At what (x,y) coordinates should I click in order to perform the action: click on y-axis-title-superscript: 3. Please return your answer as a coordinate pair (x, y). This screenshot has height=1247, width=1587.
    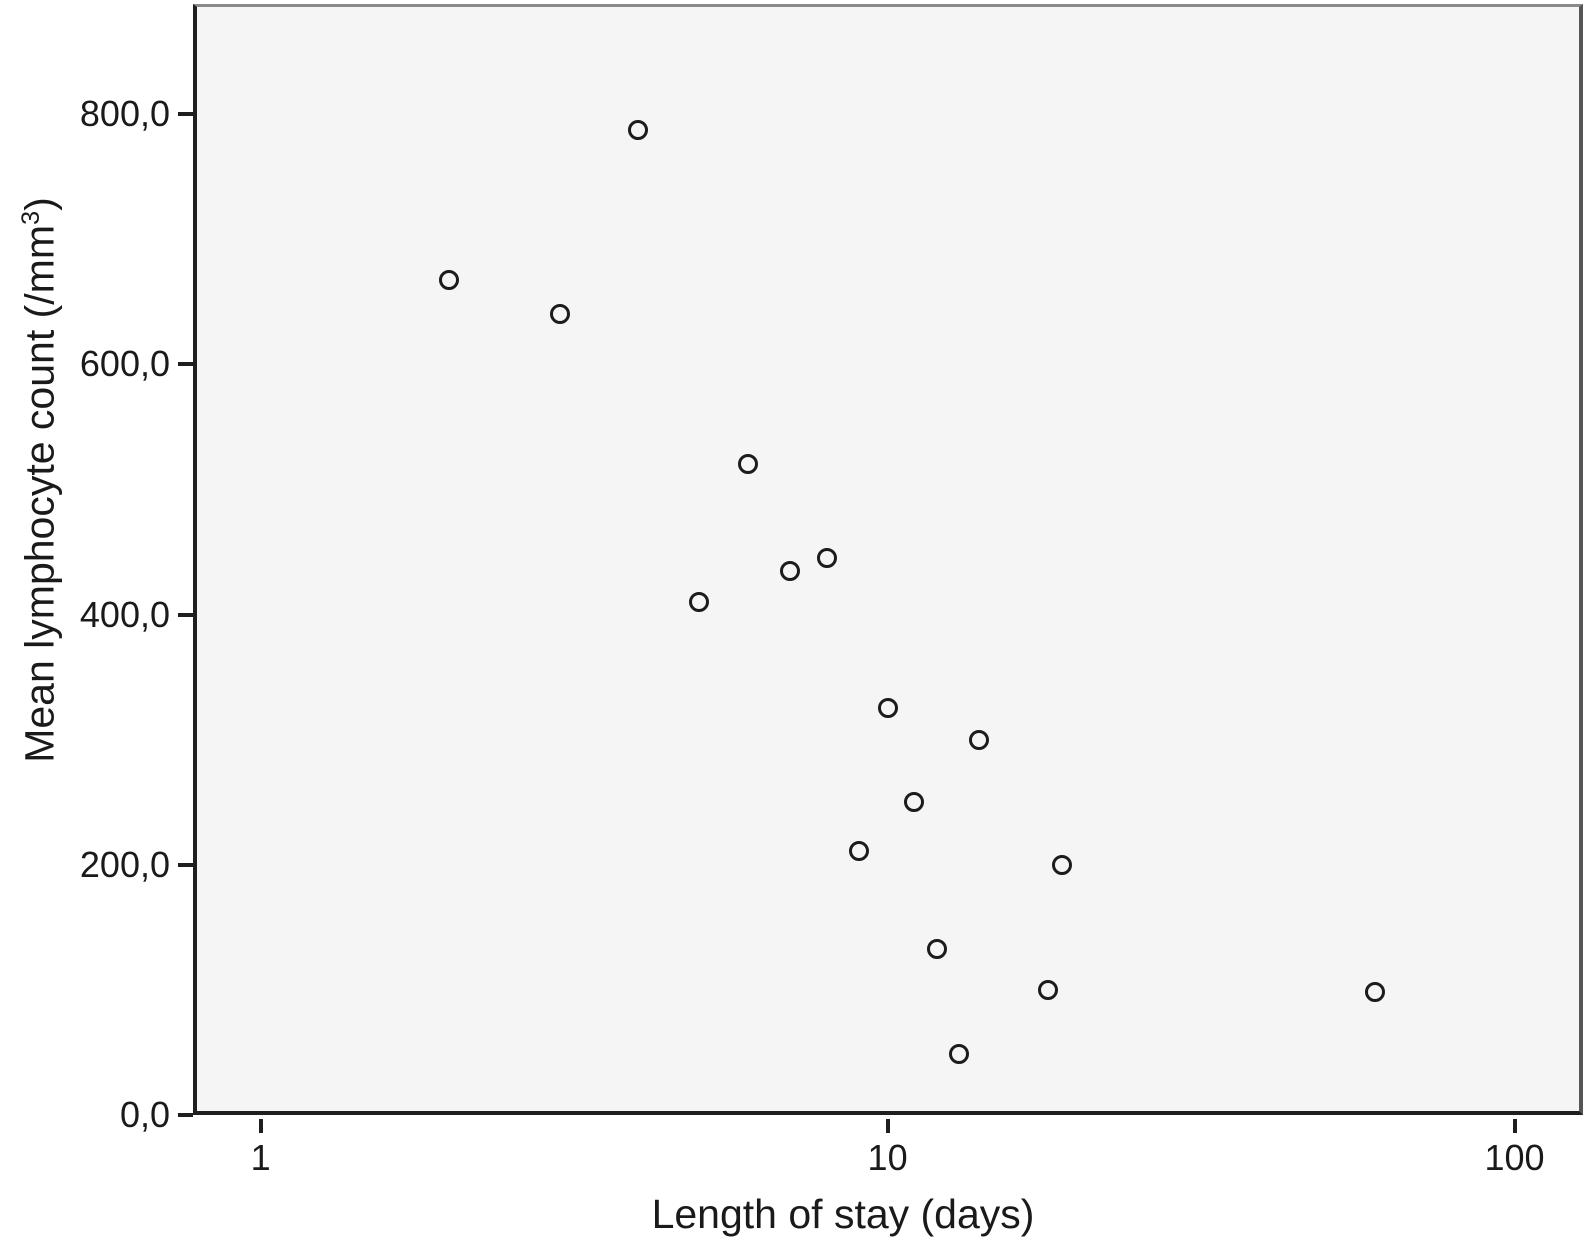
    Looking at the image, I should click on (30, 218).